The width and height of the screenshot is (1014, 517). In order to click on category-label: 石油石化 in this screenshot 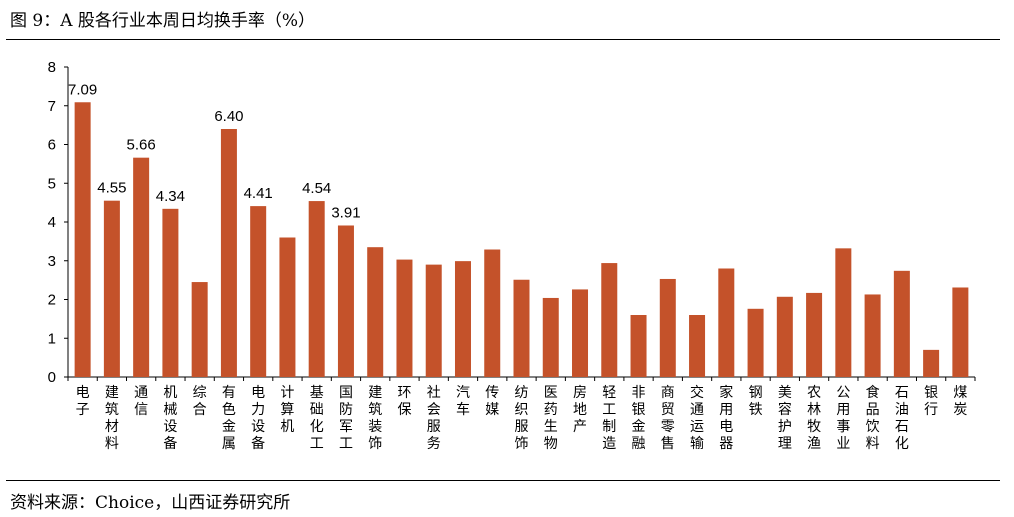, I will do `click(902, 418)`.